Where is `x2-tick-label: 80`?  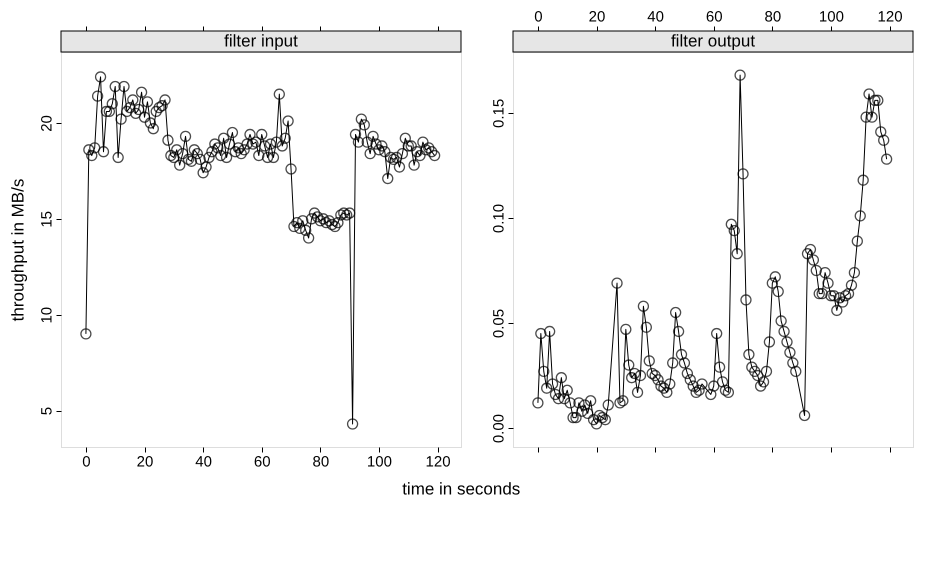
x2-tick-label: 80 is located at coordinates (773, 17).